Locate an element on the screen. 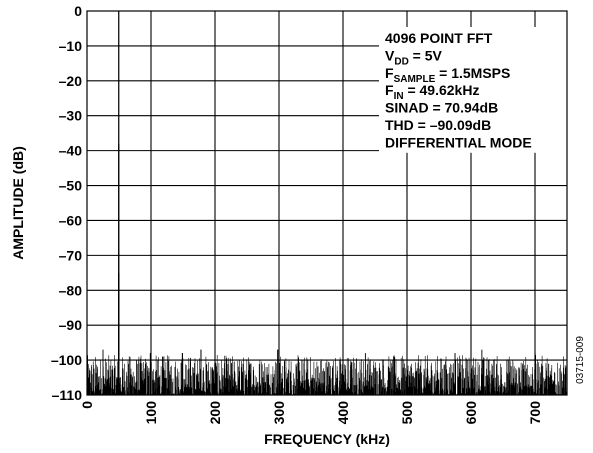  y-tick-label: –100 is located at coordinates (66, 360).